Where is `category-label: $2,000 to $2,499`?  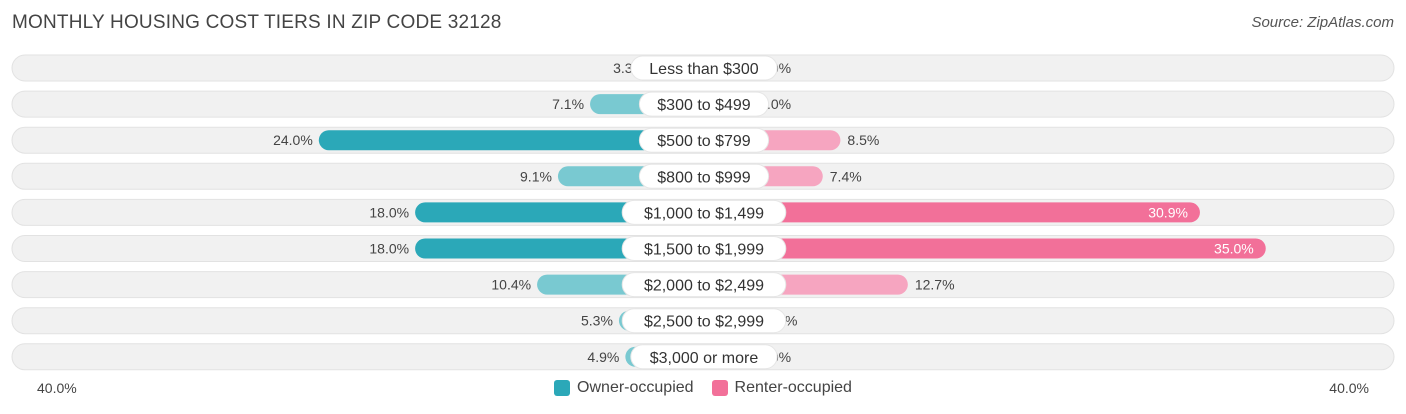 category-label: $2,000 to $2,499 is located at coordinates (704, 286).